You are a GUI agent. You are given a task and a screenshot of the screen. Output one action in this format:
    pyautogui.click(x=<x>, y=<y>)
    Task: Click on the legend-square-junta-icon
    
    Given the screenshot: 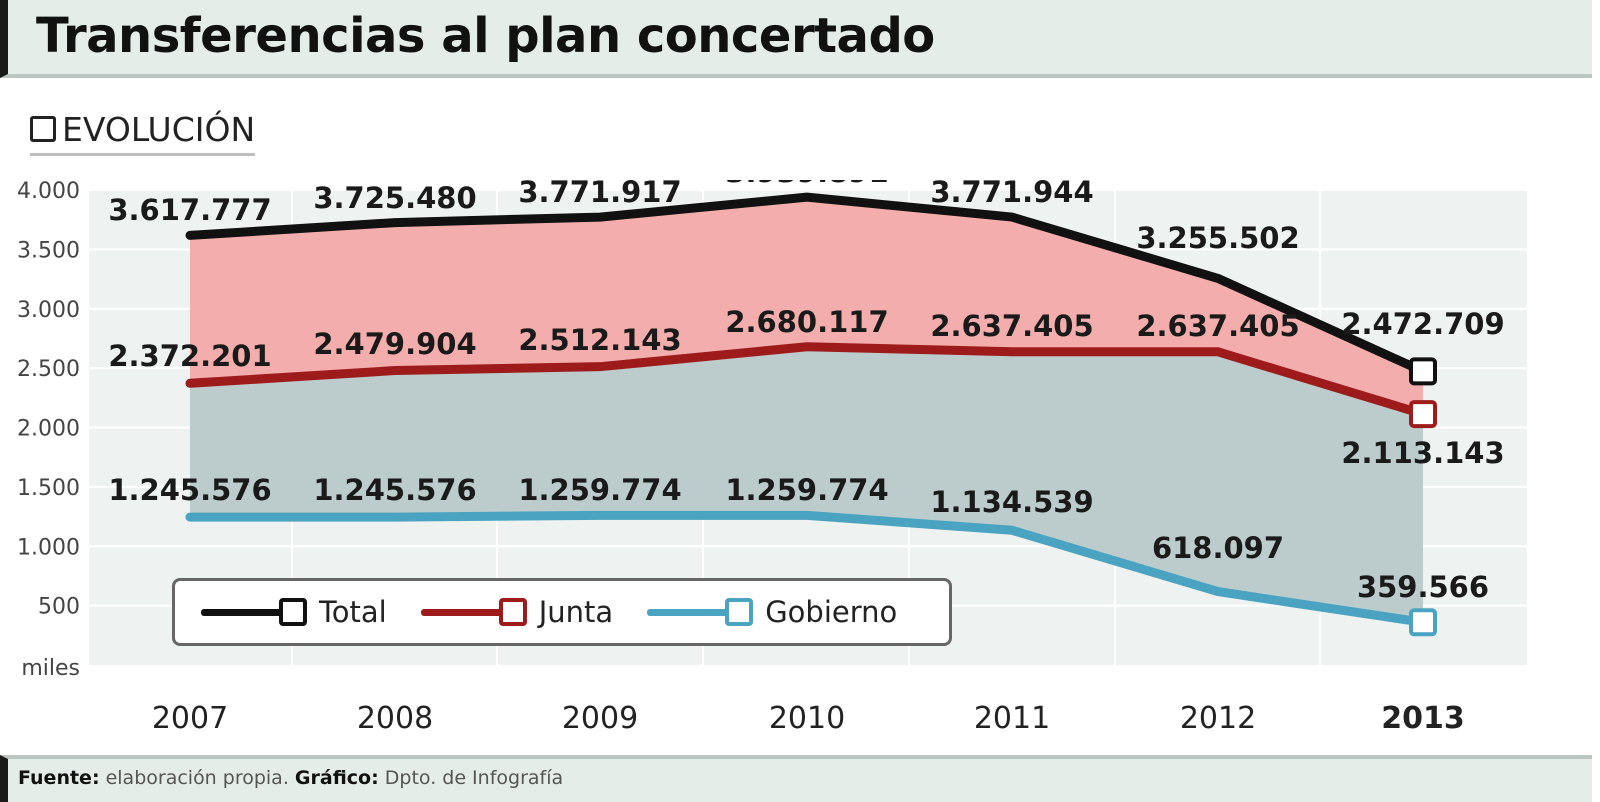 What is the action you would take?
    pyautogui.click(x=512, y=612)
    